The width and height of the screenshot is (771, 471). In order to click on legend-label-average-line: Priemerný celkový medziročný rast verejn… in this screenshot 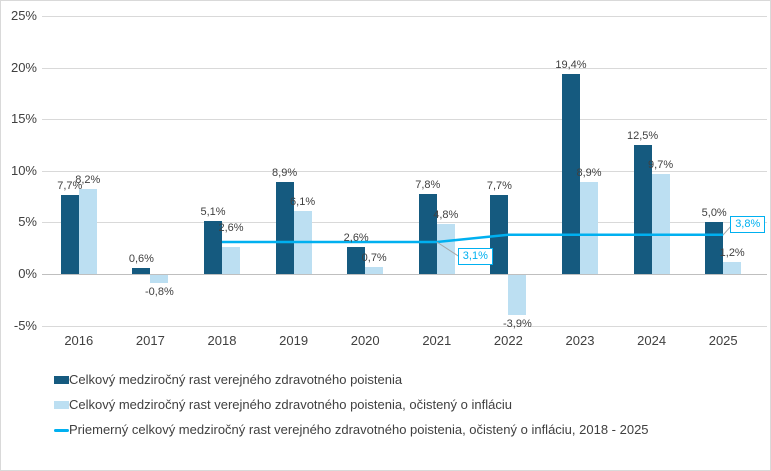, I will do `click(359, 429)`.